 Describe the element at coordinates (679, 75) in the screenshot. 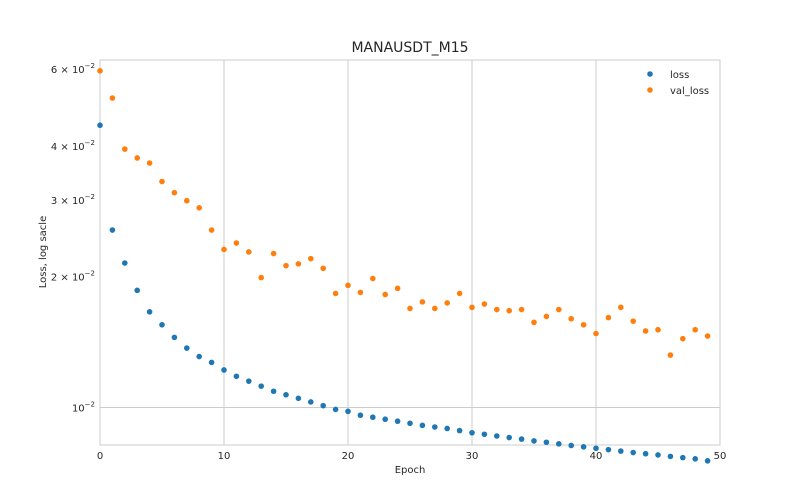

I see `legend-label: loss` at that location.